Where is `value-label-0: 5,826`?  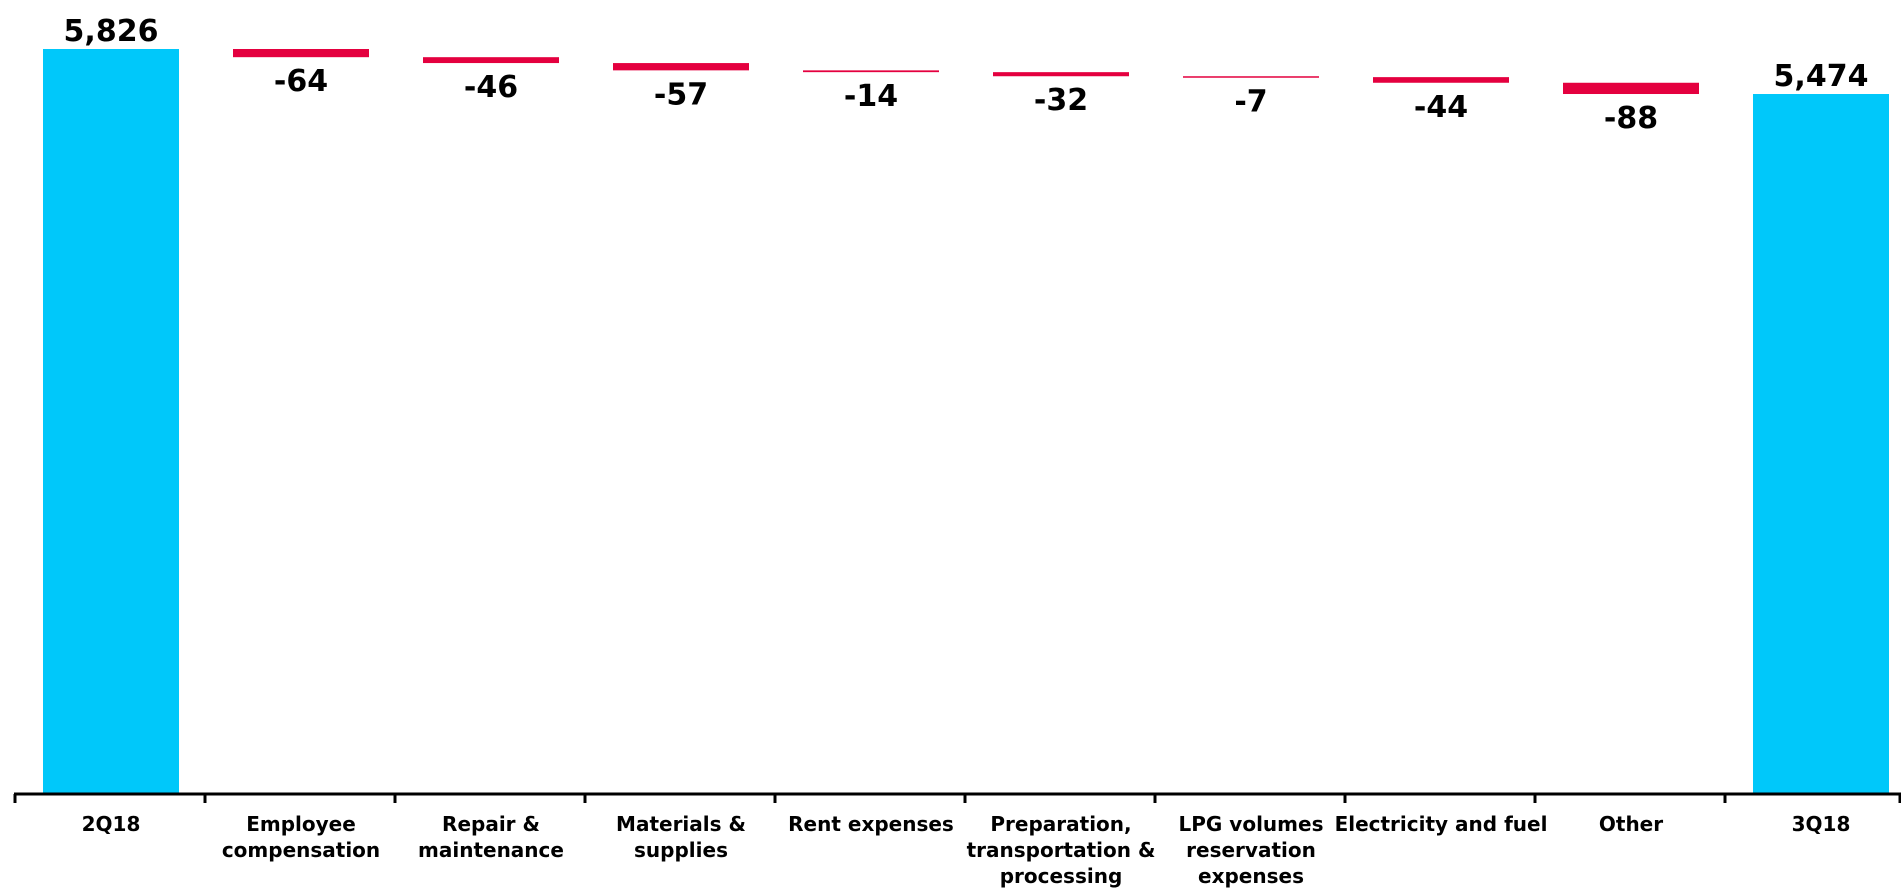 value-label-0: 5,826 is located at coordinates (111, 31).